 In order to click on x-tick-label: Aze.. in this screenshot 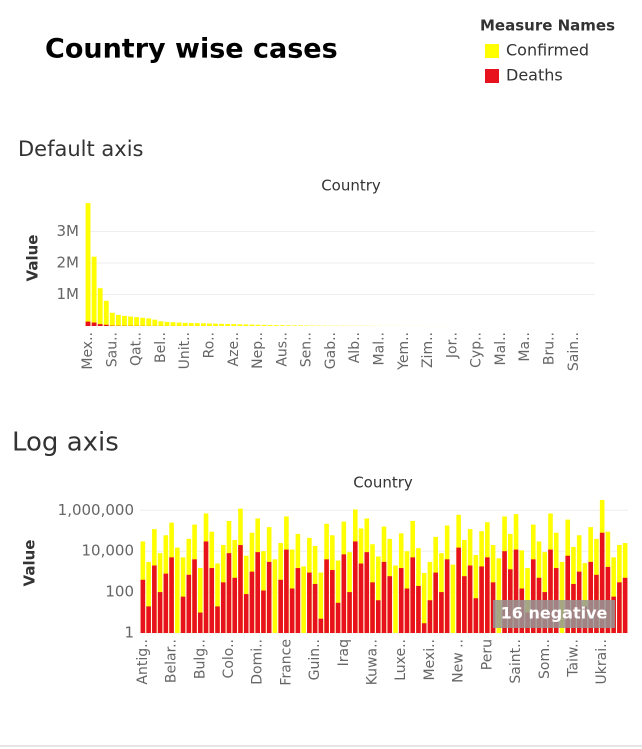, I will do `click(234, 349)`.